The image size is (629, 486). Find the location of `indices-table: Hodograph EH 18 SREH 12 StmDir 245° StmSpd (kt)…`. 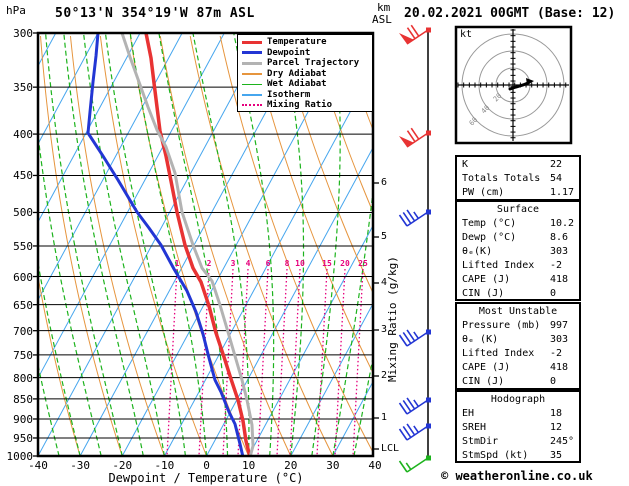

indices-table: Hodograph EH 18 SREH 12 StmDir 245° StmSpd (kt)… is located at coordinates (518, 426).